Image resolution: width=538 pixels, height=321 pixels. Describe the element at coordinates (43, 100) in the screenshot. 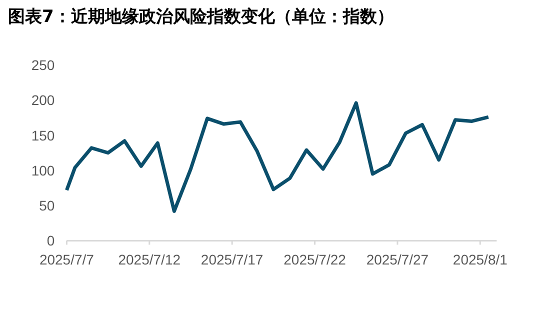

I see `y-tick-label: 200` at that location.